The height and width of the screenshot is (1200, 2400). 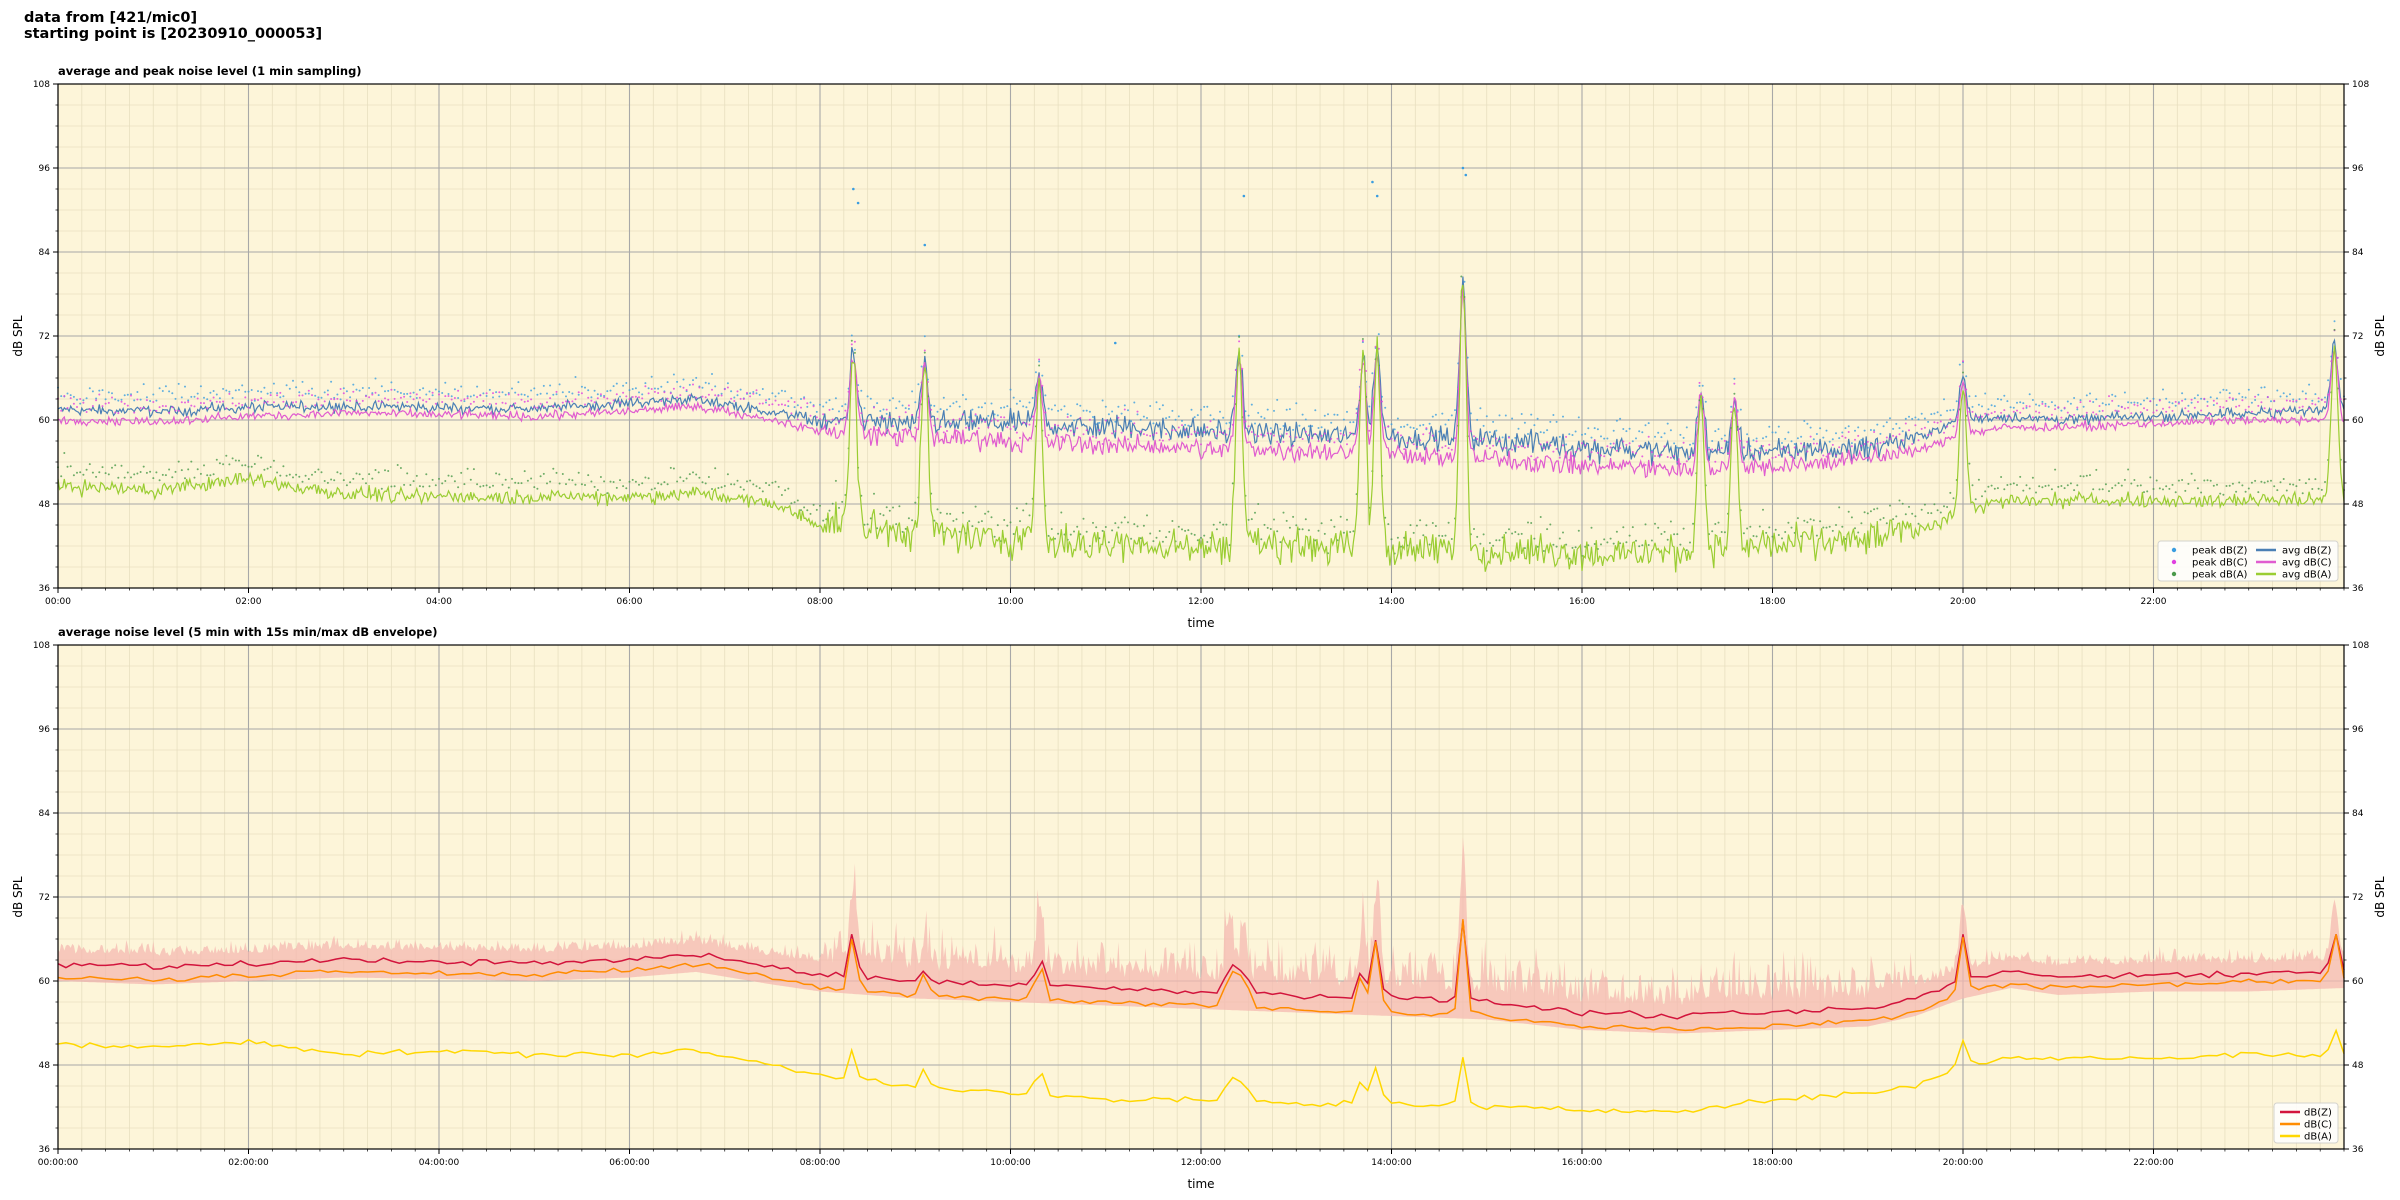 I want to click on y-tick-label-right: 96, so click(x=2358, y=730).